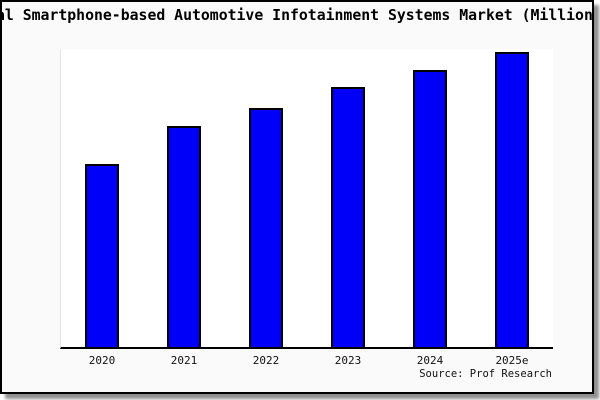 The width and height of the screenshot is (600, 400). What do you see at coordinates (348, 360) in the screenshot?
I see `x-tick-label-2023: 2023` at bounding box center [348, 360].